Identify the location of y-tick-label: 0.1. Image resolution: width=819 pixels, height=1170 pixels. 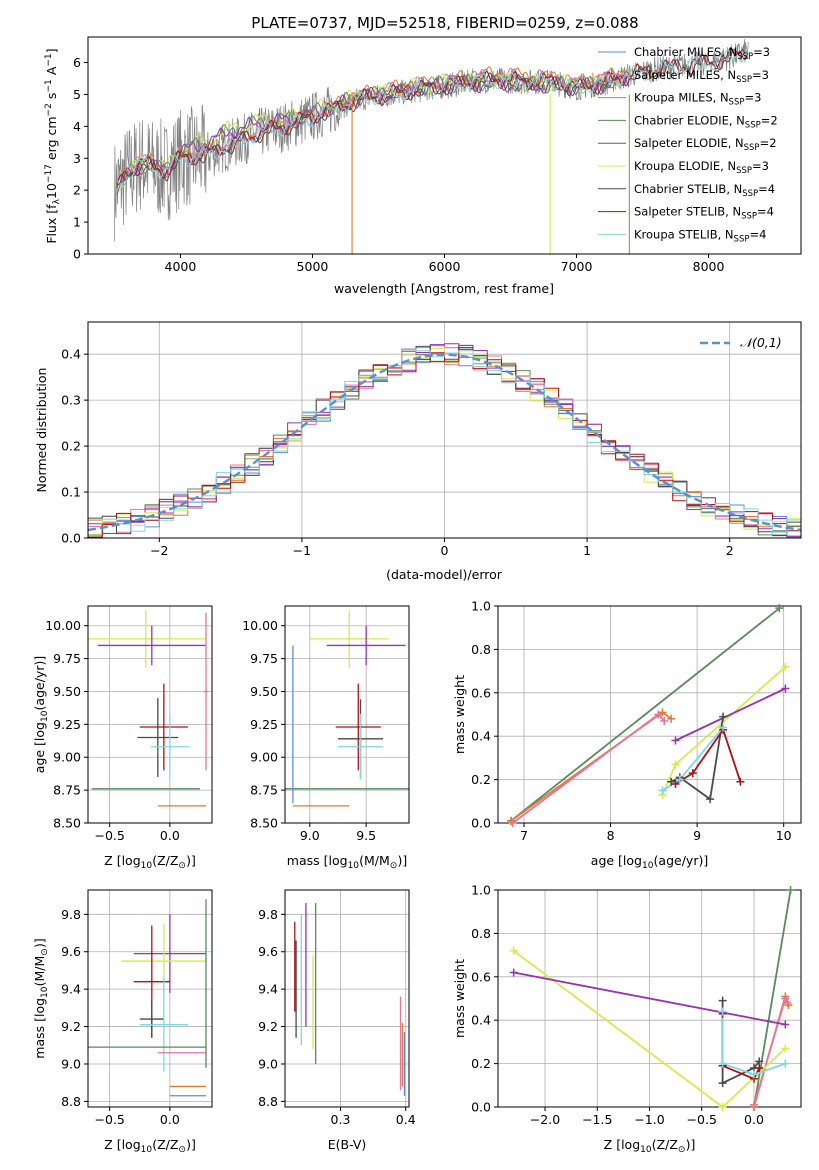
(71, 492).